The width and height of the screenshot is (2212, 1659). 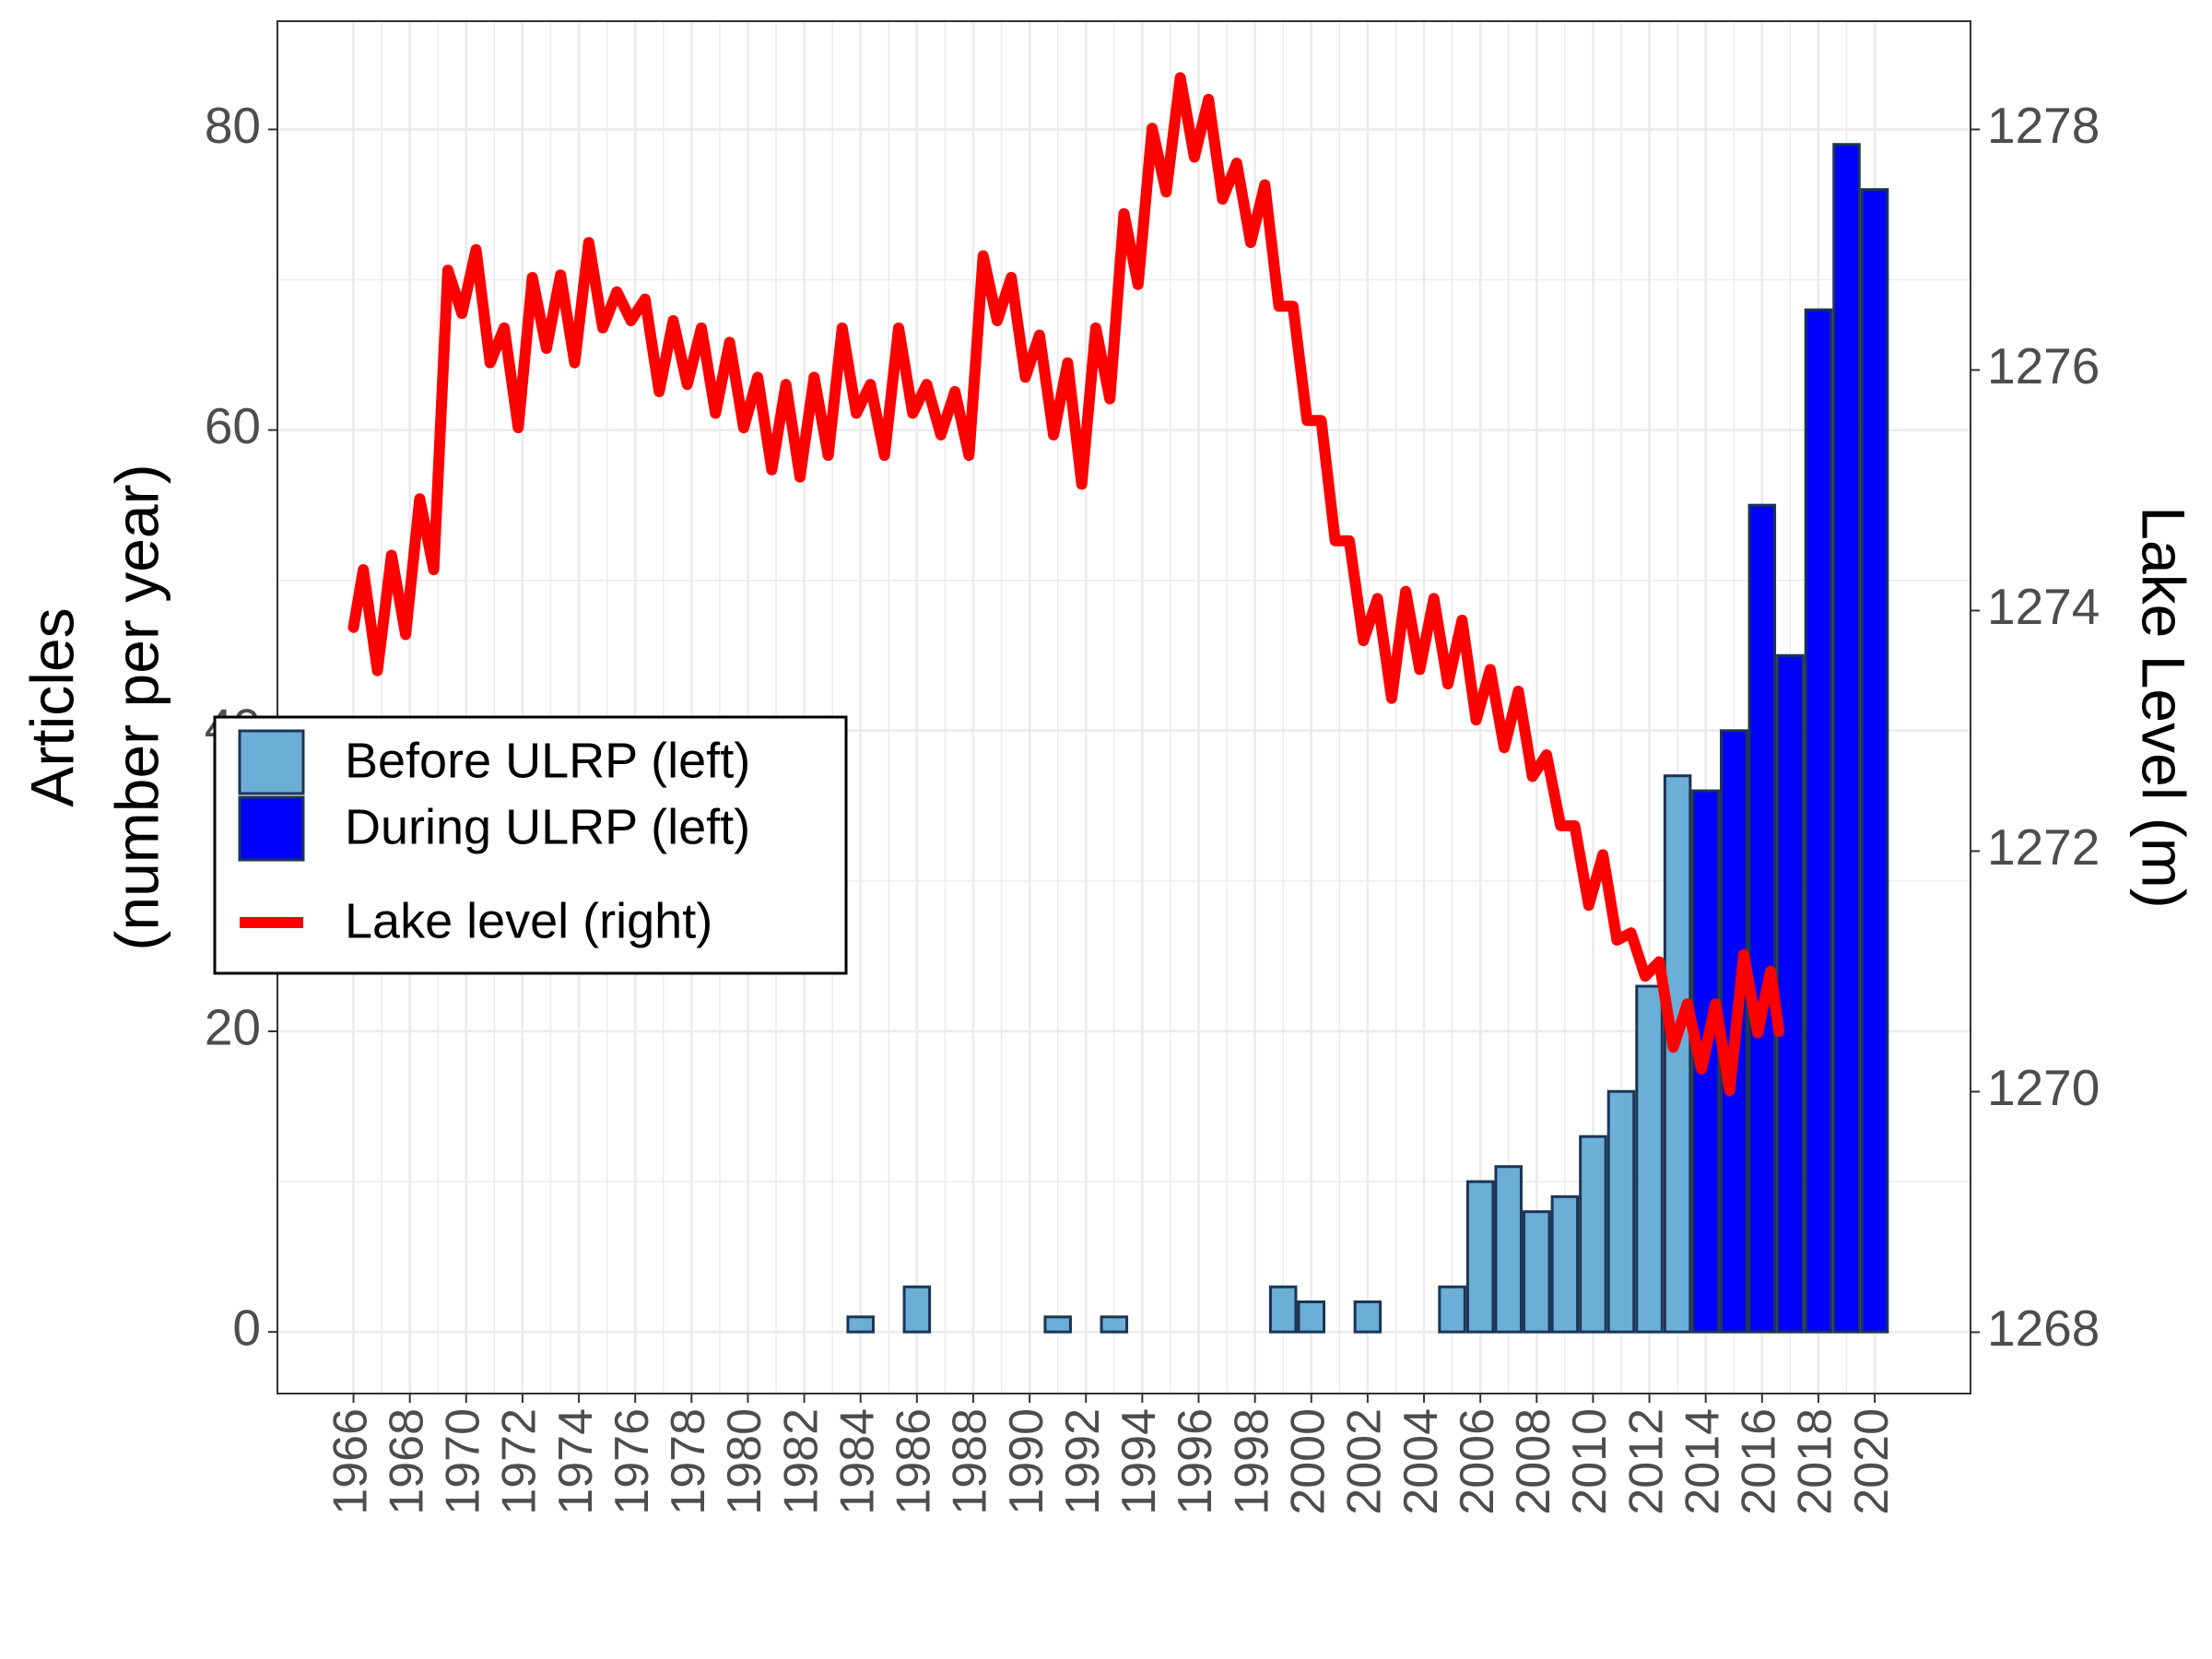 I want to click on x-tick-label: 1980, so click(x=744, y=1461).